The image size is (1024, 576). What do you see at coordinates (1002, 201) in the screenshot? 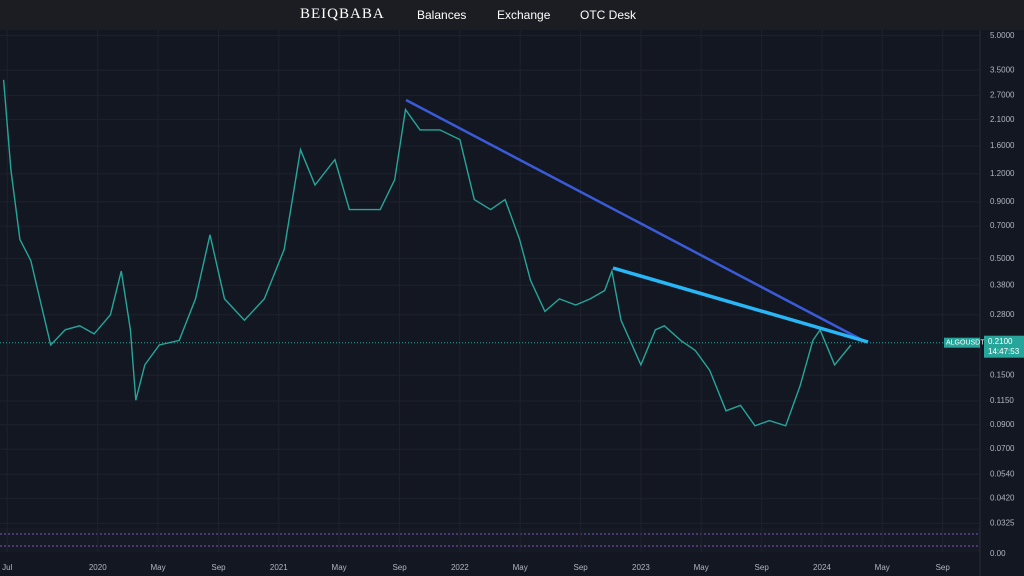
I see `y-tick-label: 0.9000` at bounding box center [1002, 201].